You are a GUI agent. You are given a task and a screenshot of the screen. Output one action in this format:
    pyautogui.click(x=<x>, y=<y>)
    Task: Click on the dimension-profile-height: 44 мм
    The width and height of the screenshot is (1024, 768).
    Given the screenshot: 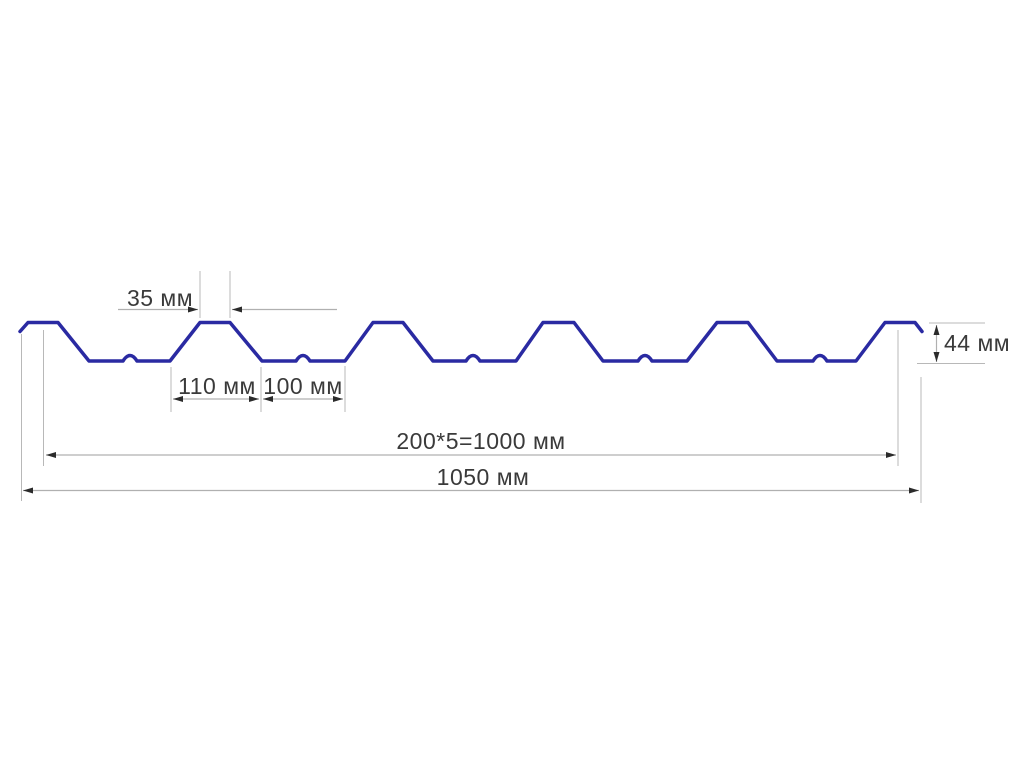 What is the action you would take?
    pyautogui.click(x=971, y=343)
    